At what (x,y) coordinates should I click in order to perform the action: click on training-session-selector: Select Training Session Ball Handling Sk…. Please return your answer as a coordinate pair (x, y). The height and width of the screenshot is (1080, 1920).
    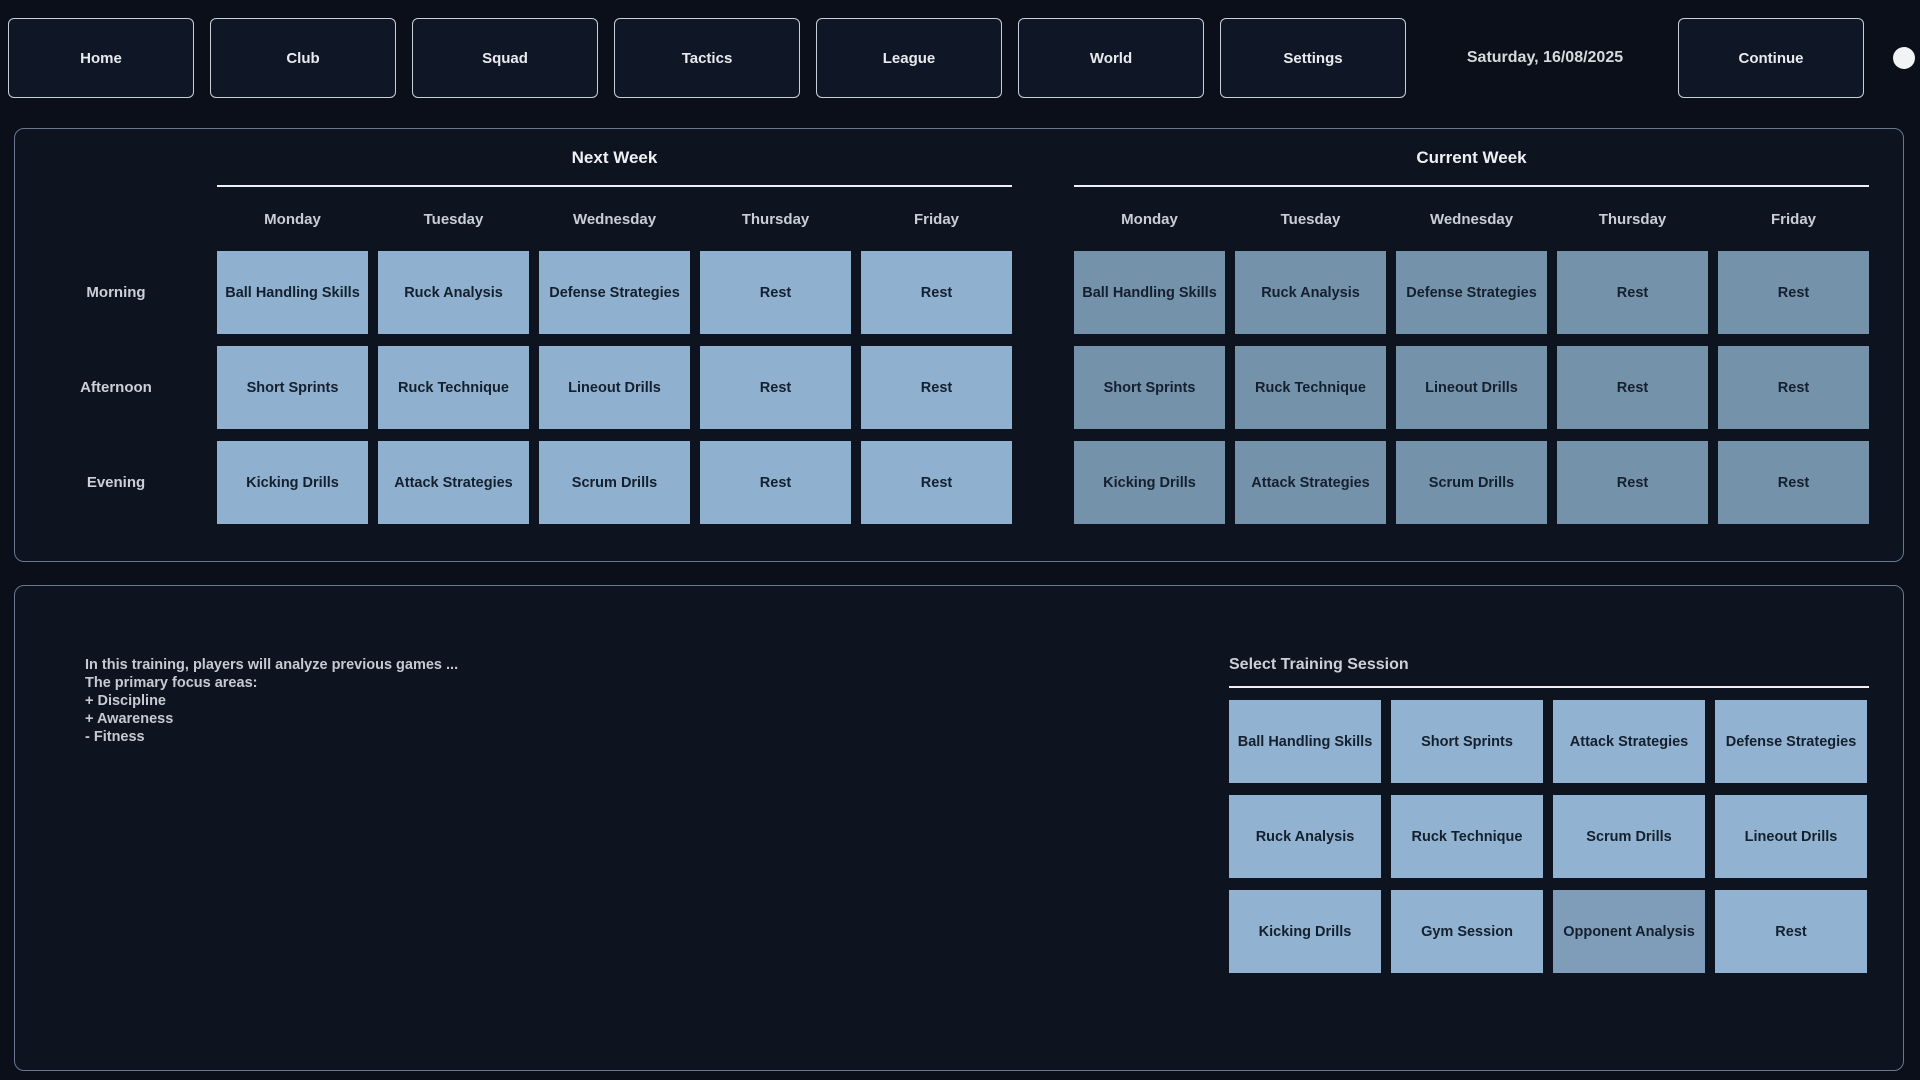
    Looking at the image, I should click on (1549, 808).